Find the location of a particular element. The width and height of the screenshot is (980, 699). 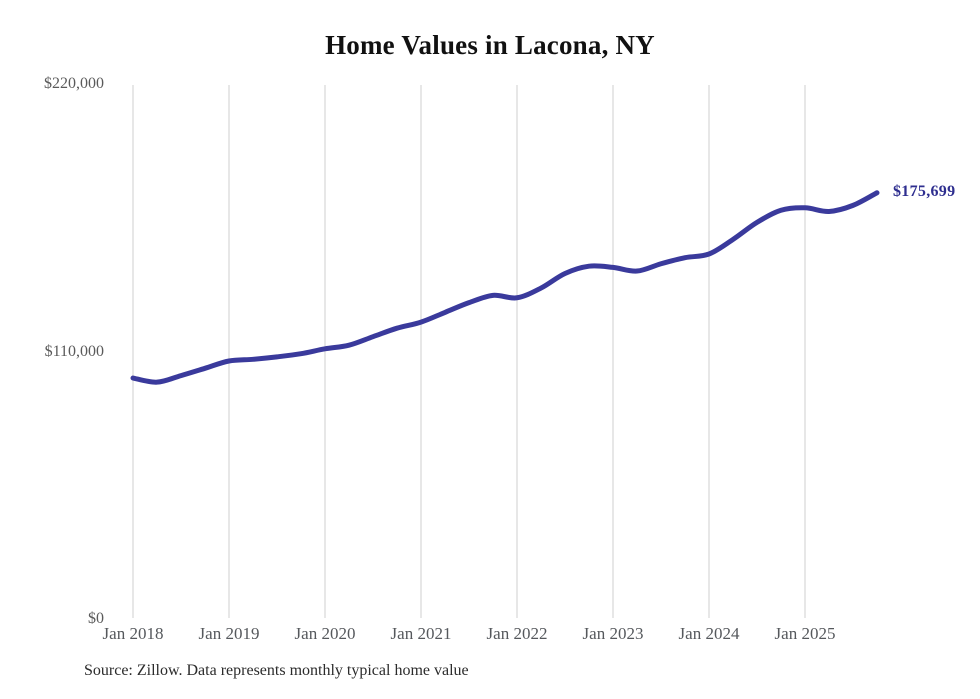

y-tick-110000: $110,000 is located at coordinates (52, 351).